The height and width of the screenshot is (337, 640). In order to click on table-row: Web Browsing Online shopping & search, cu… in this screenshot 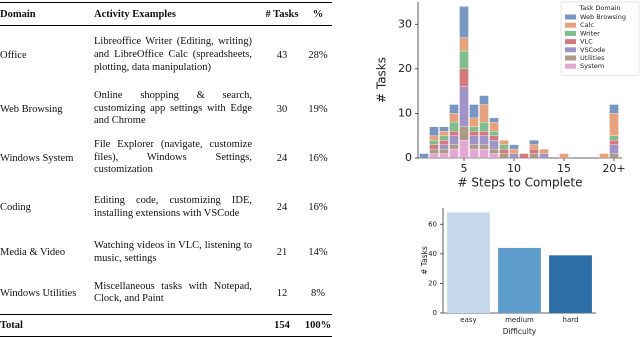, I will do `click(166, 109)`.